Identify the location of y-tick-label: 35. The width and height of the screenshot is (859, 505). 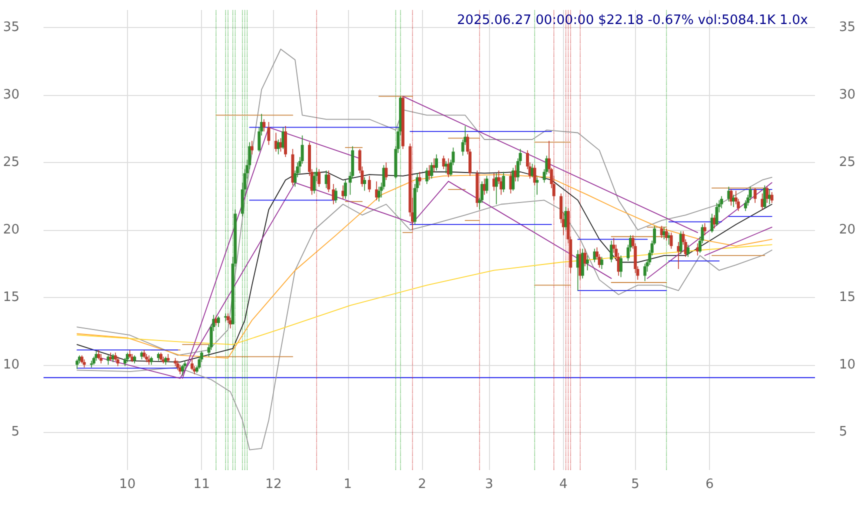
(11, 28).